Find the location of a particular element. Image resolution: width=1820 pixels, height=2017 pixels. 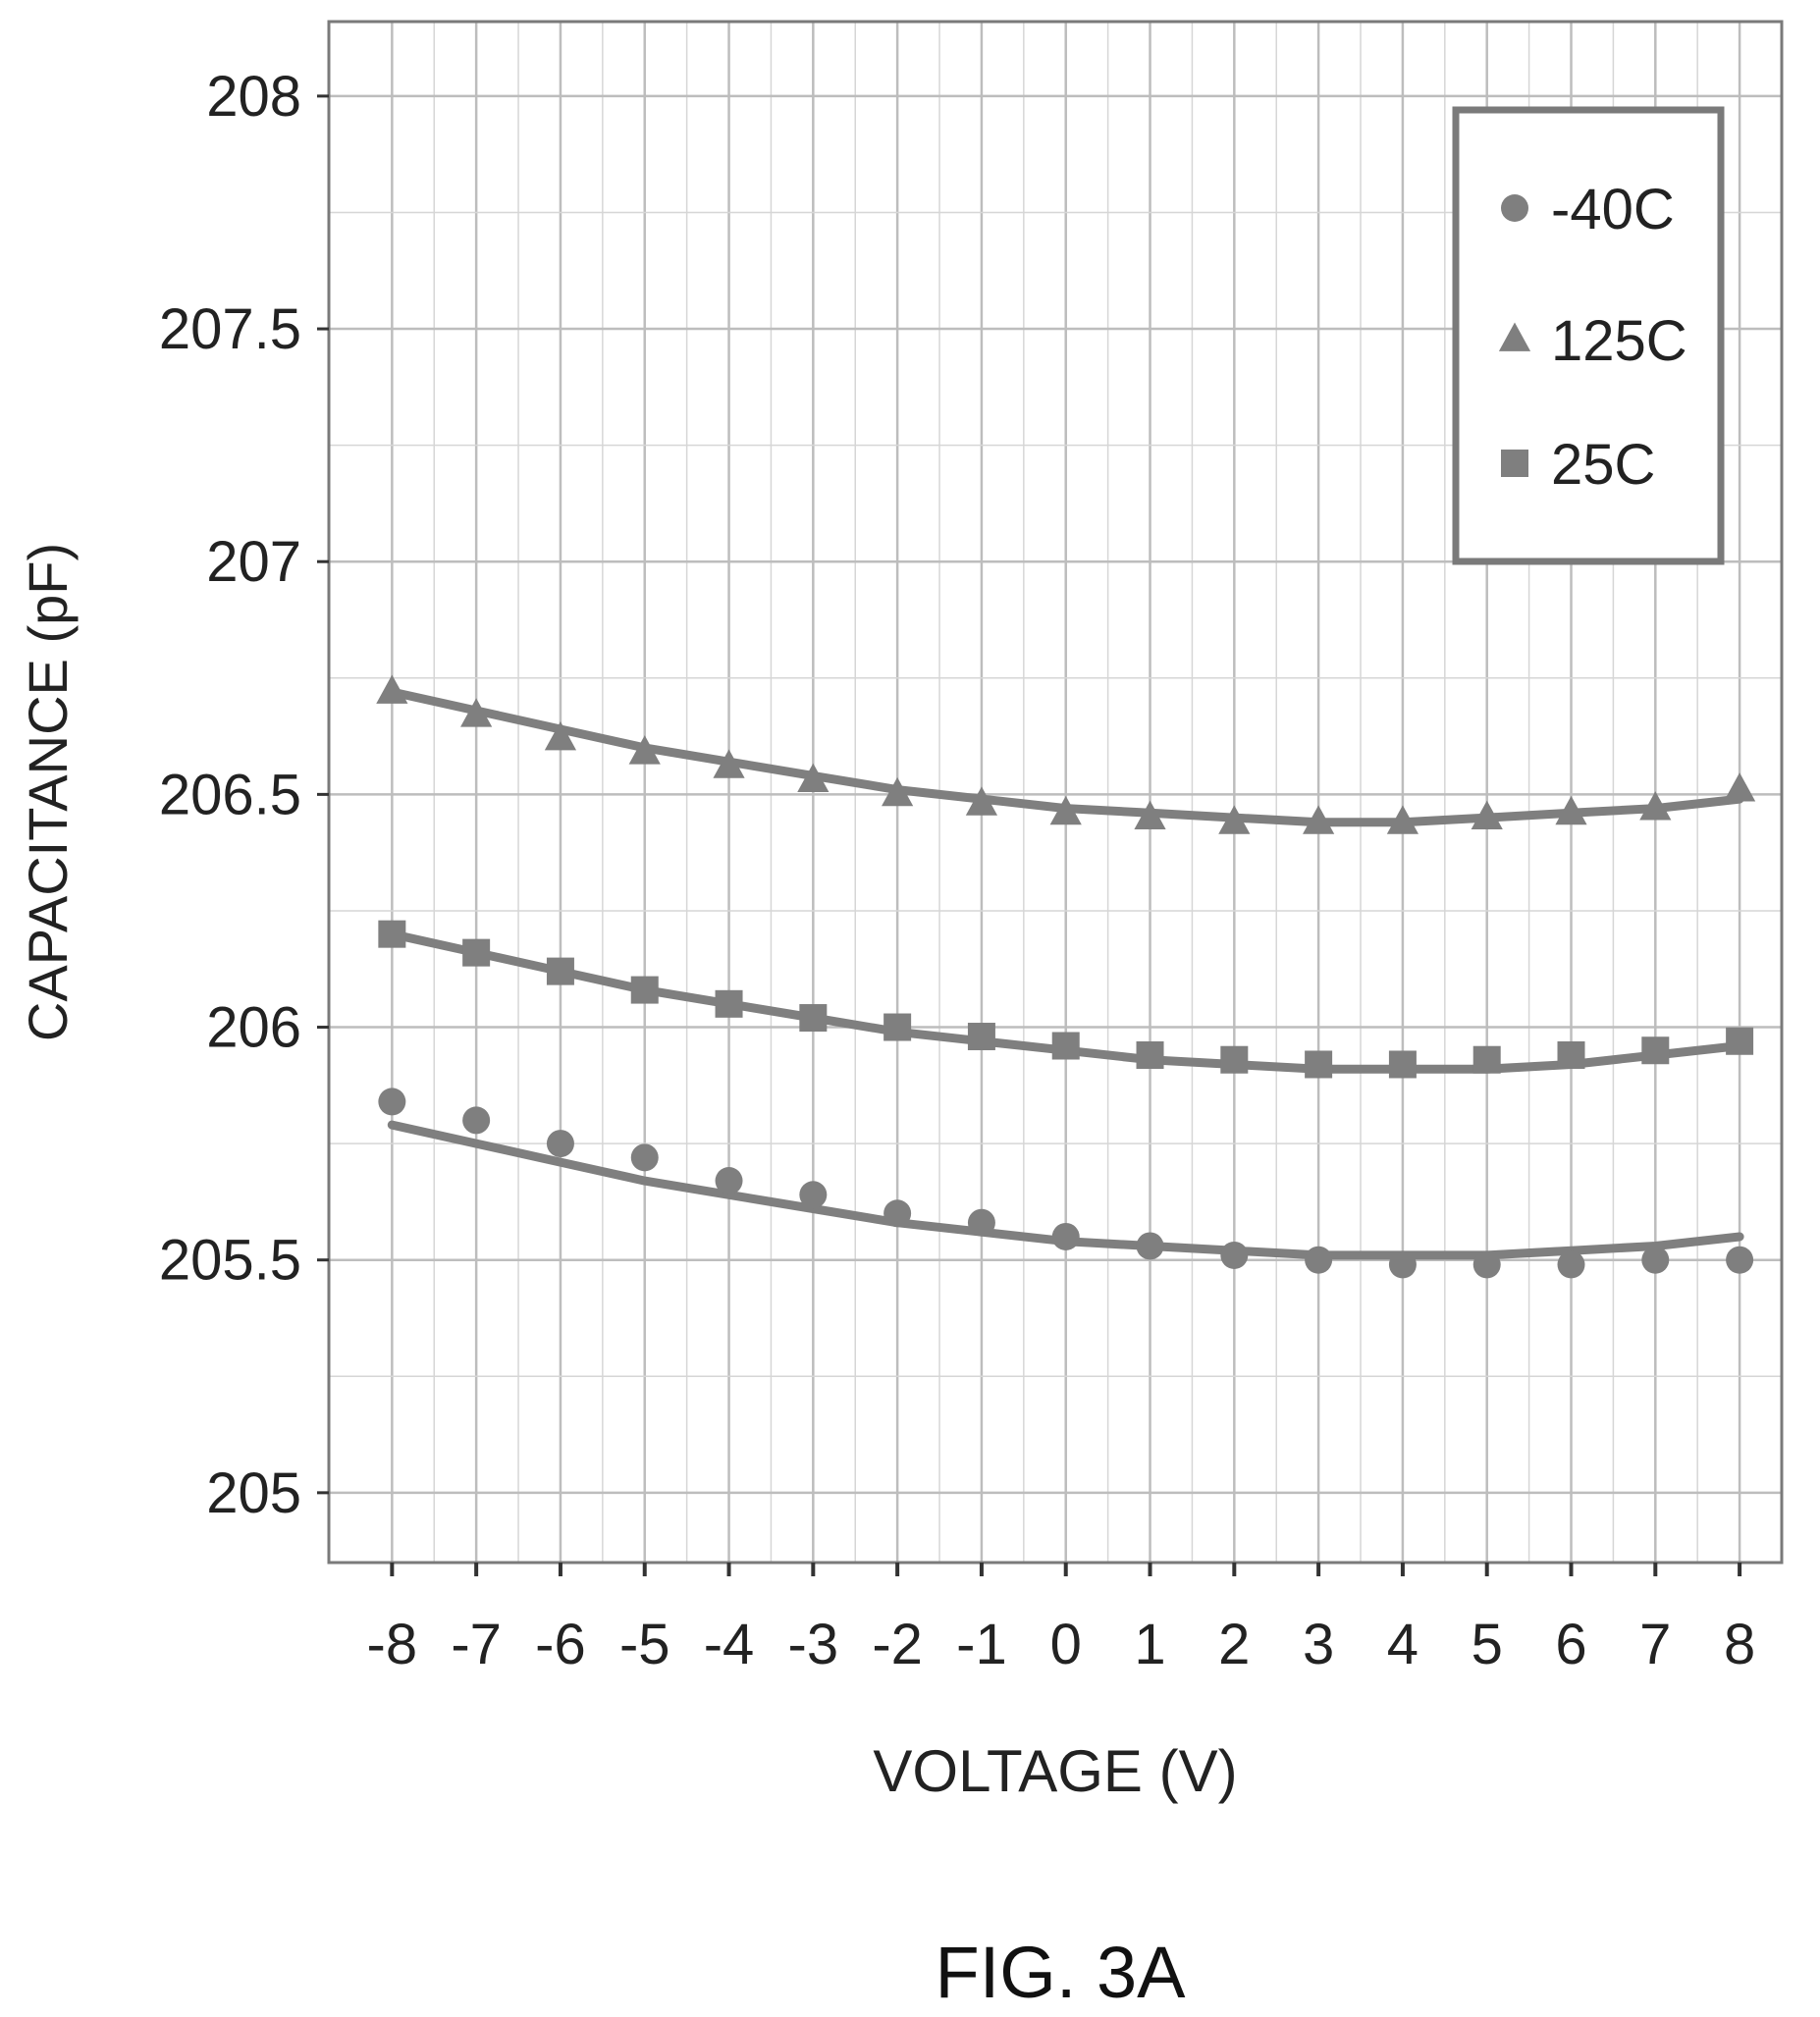

legend-label: 125C is located at coordinates (1619, 341).